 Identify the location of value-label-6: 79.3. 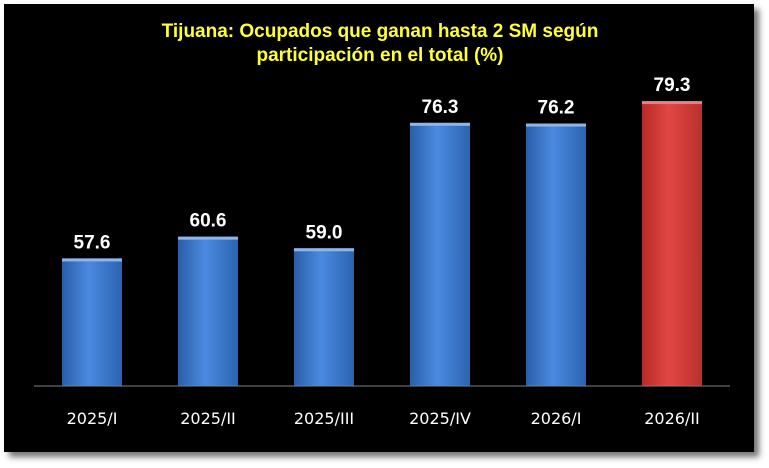
(672, 85).